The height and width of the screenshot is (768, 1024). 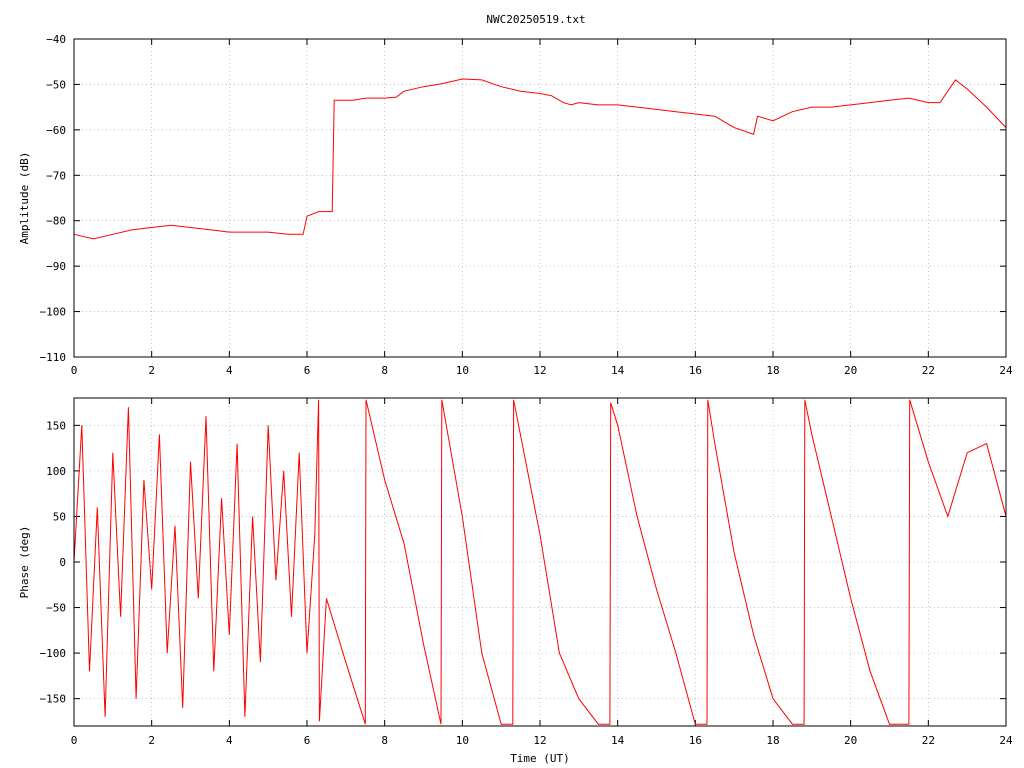 I want to click on phase-x-tick-label: 22, so click(x=928, y=740).